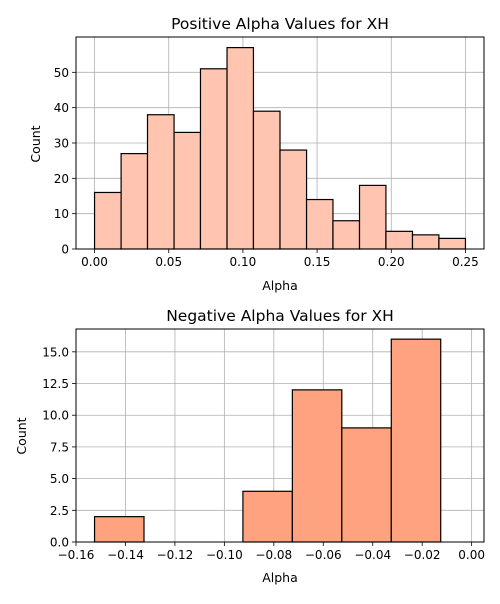 The height and width of the screenshot is (604, 500). I want to click on x-tick-label: 0.05, so click(168, 262).